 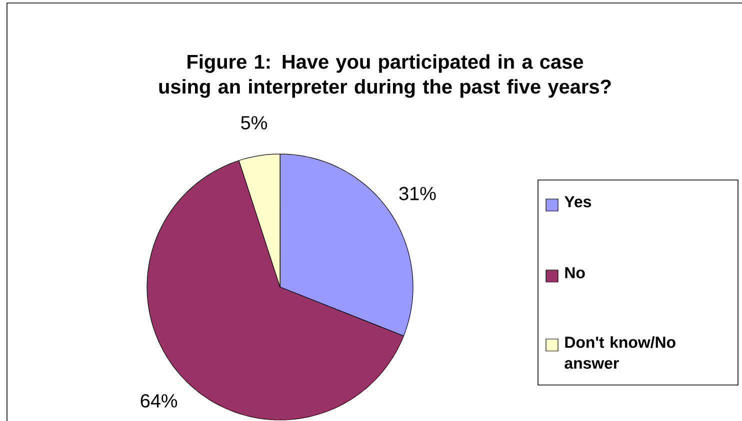 What do you see at coordinates (578, 202) in the screenshot?
I see `legend-label: Yes` at bounding box center [578, 202].